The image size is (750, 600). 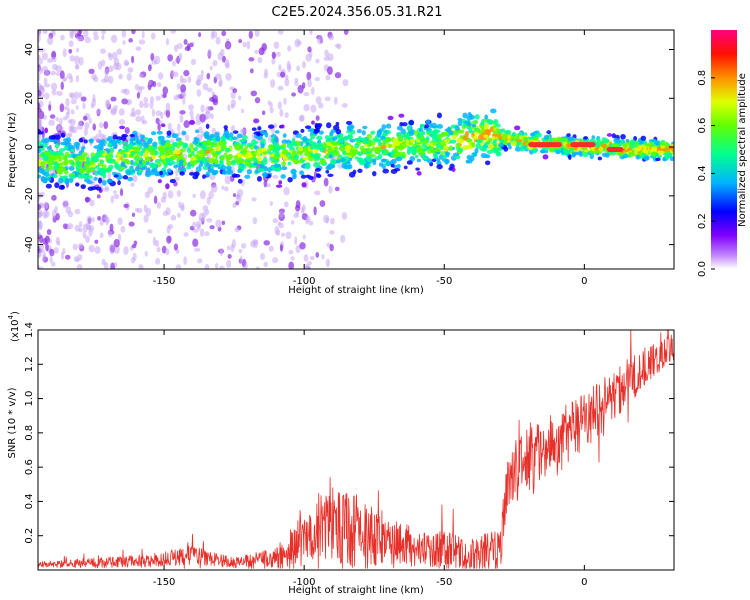 I want to click on y-tick-label: 0.8, so click(x=29, y=433).